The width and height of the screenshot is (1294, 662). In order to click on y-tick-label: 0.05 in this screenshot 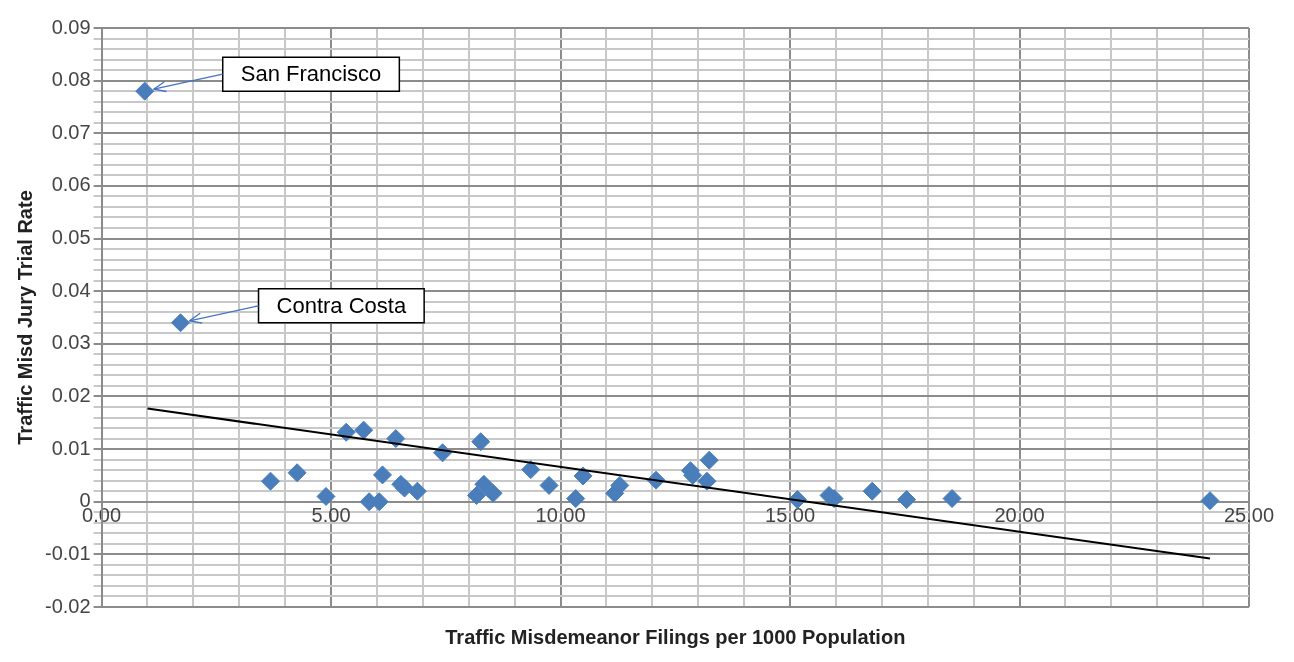, I will do `click(71, 237)`.